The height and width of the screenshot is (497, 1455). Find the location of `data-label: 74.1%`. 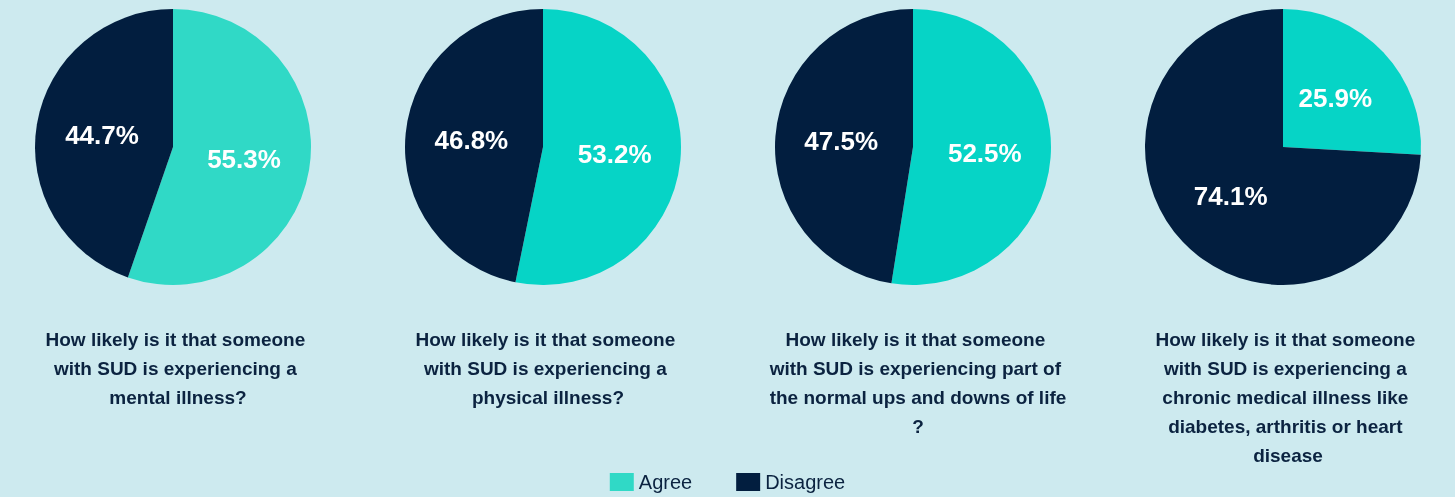

data-label: 74.1% is located at coordinates (1230, 196).